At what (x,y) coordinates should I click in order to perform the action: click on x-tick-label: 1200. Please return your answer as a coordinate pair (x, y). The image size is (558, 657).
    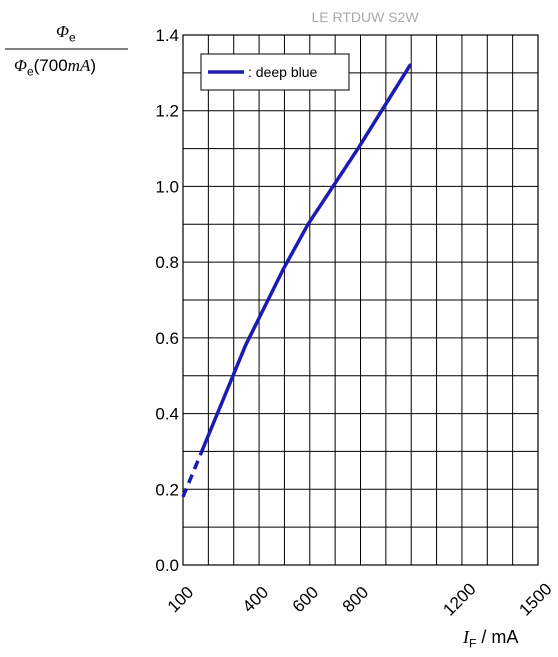
    Looking at the image, I should click on (459, 599).